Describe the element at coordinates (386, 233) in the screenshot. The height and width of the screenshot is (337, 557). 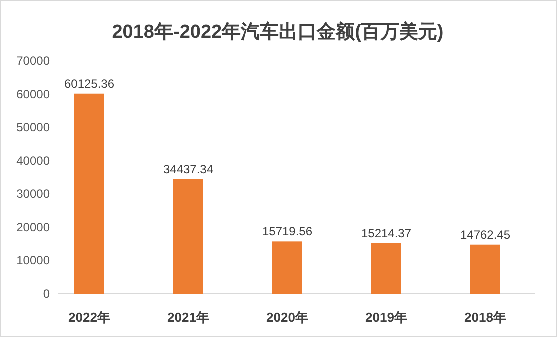
I see `data-label: 15214.37` at that location.